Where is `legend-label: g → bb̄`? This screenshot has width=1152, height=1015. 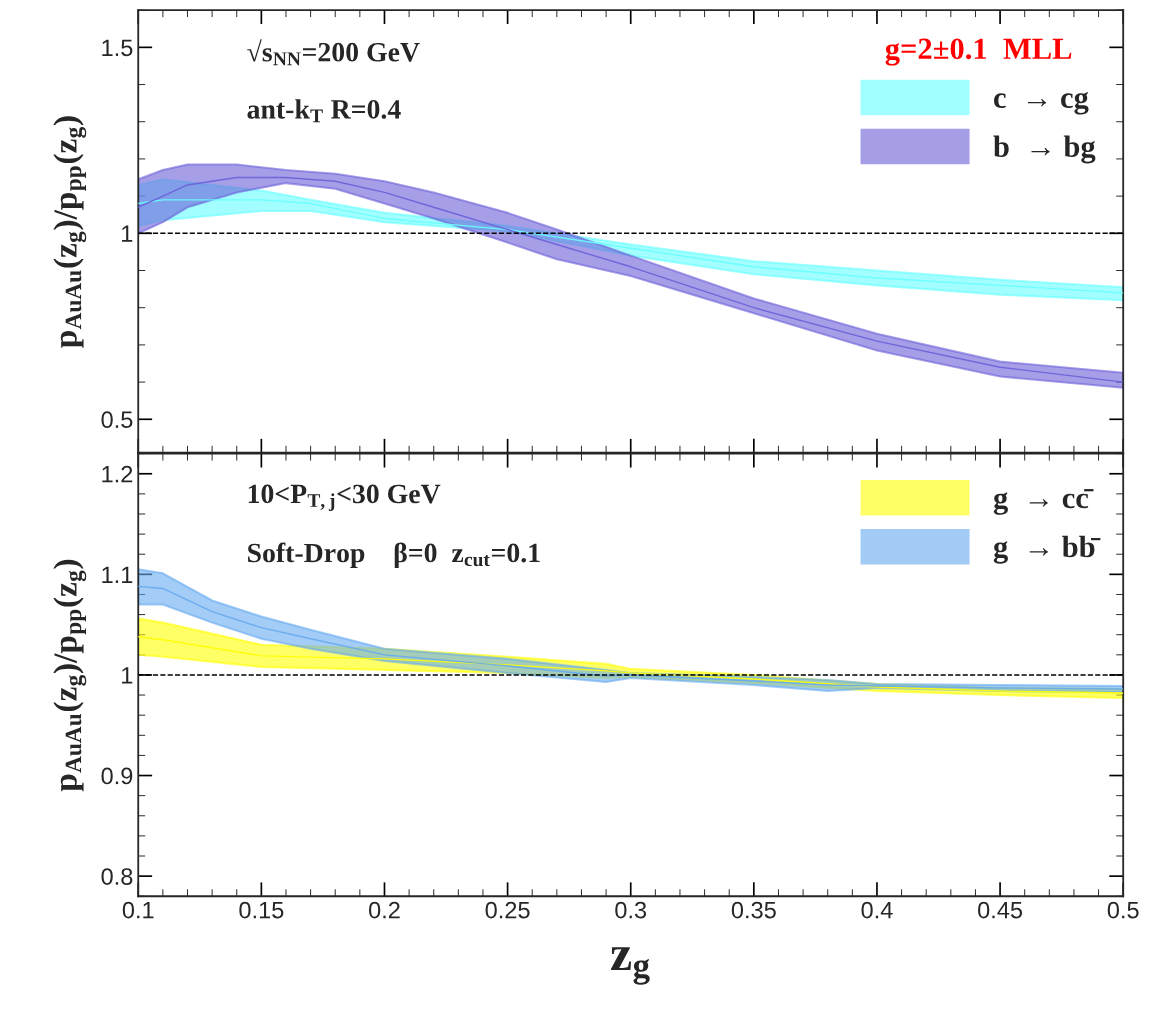
legend-label: g → bb̄ is located at coordinates (1047, 549).